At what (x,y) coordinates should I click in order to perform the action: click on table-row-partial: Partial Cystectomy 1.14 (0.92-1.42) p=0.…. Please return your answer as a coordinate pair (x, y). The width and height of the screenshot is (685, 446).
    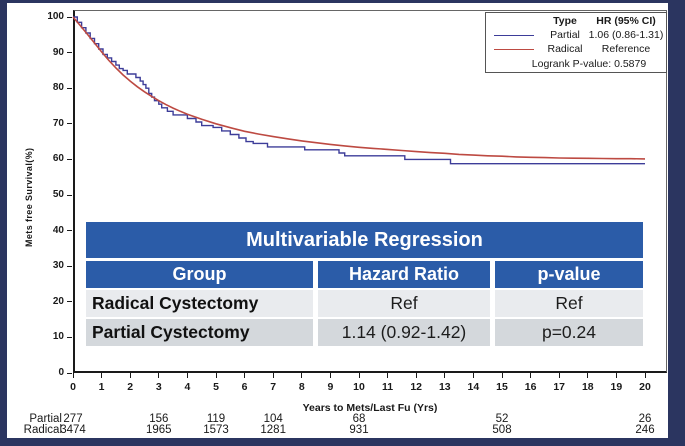
    Looking at the image, I should click on (364, 332).